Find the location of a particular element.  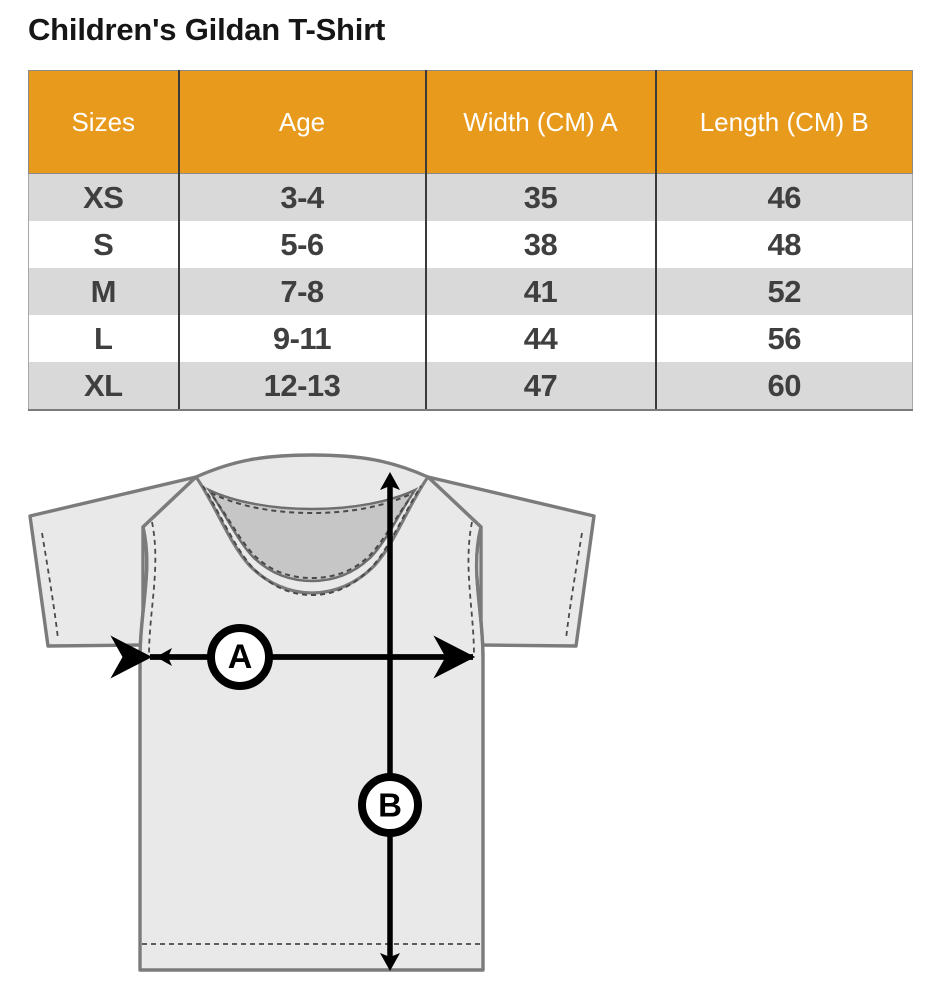

column-header-sizes: Sizes is located at coordinates (104, 122).